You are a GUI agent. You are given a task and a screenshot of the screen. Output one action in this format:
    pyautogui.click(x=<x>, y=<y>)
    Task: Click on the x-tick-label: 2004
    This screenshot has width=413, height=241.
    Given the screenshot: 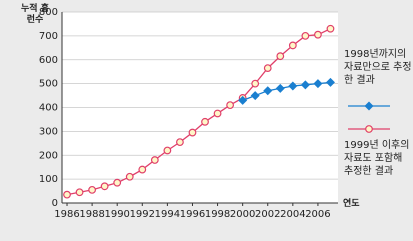 What is the action you would take?
    pyautogui.click(x=292, y=214)
    